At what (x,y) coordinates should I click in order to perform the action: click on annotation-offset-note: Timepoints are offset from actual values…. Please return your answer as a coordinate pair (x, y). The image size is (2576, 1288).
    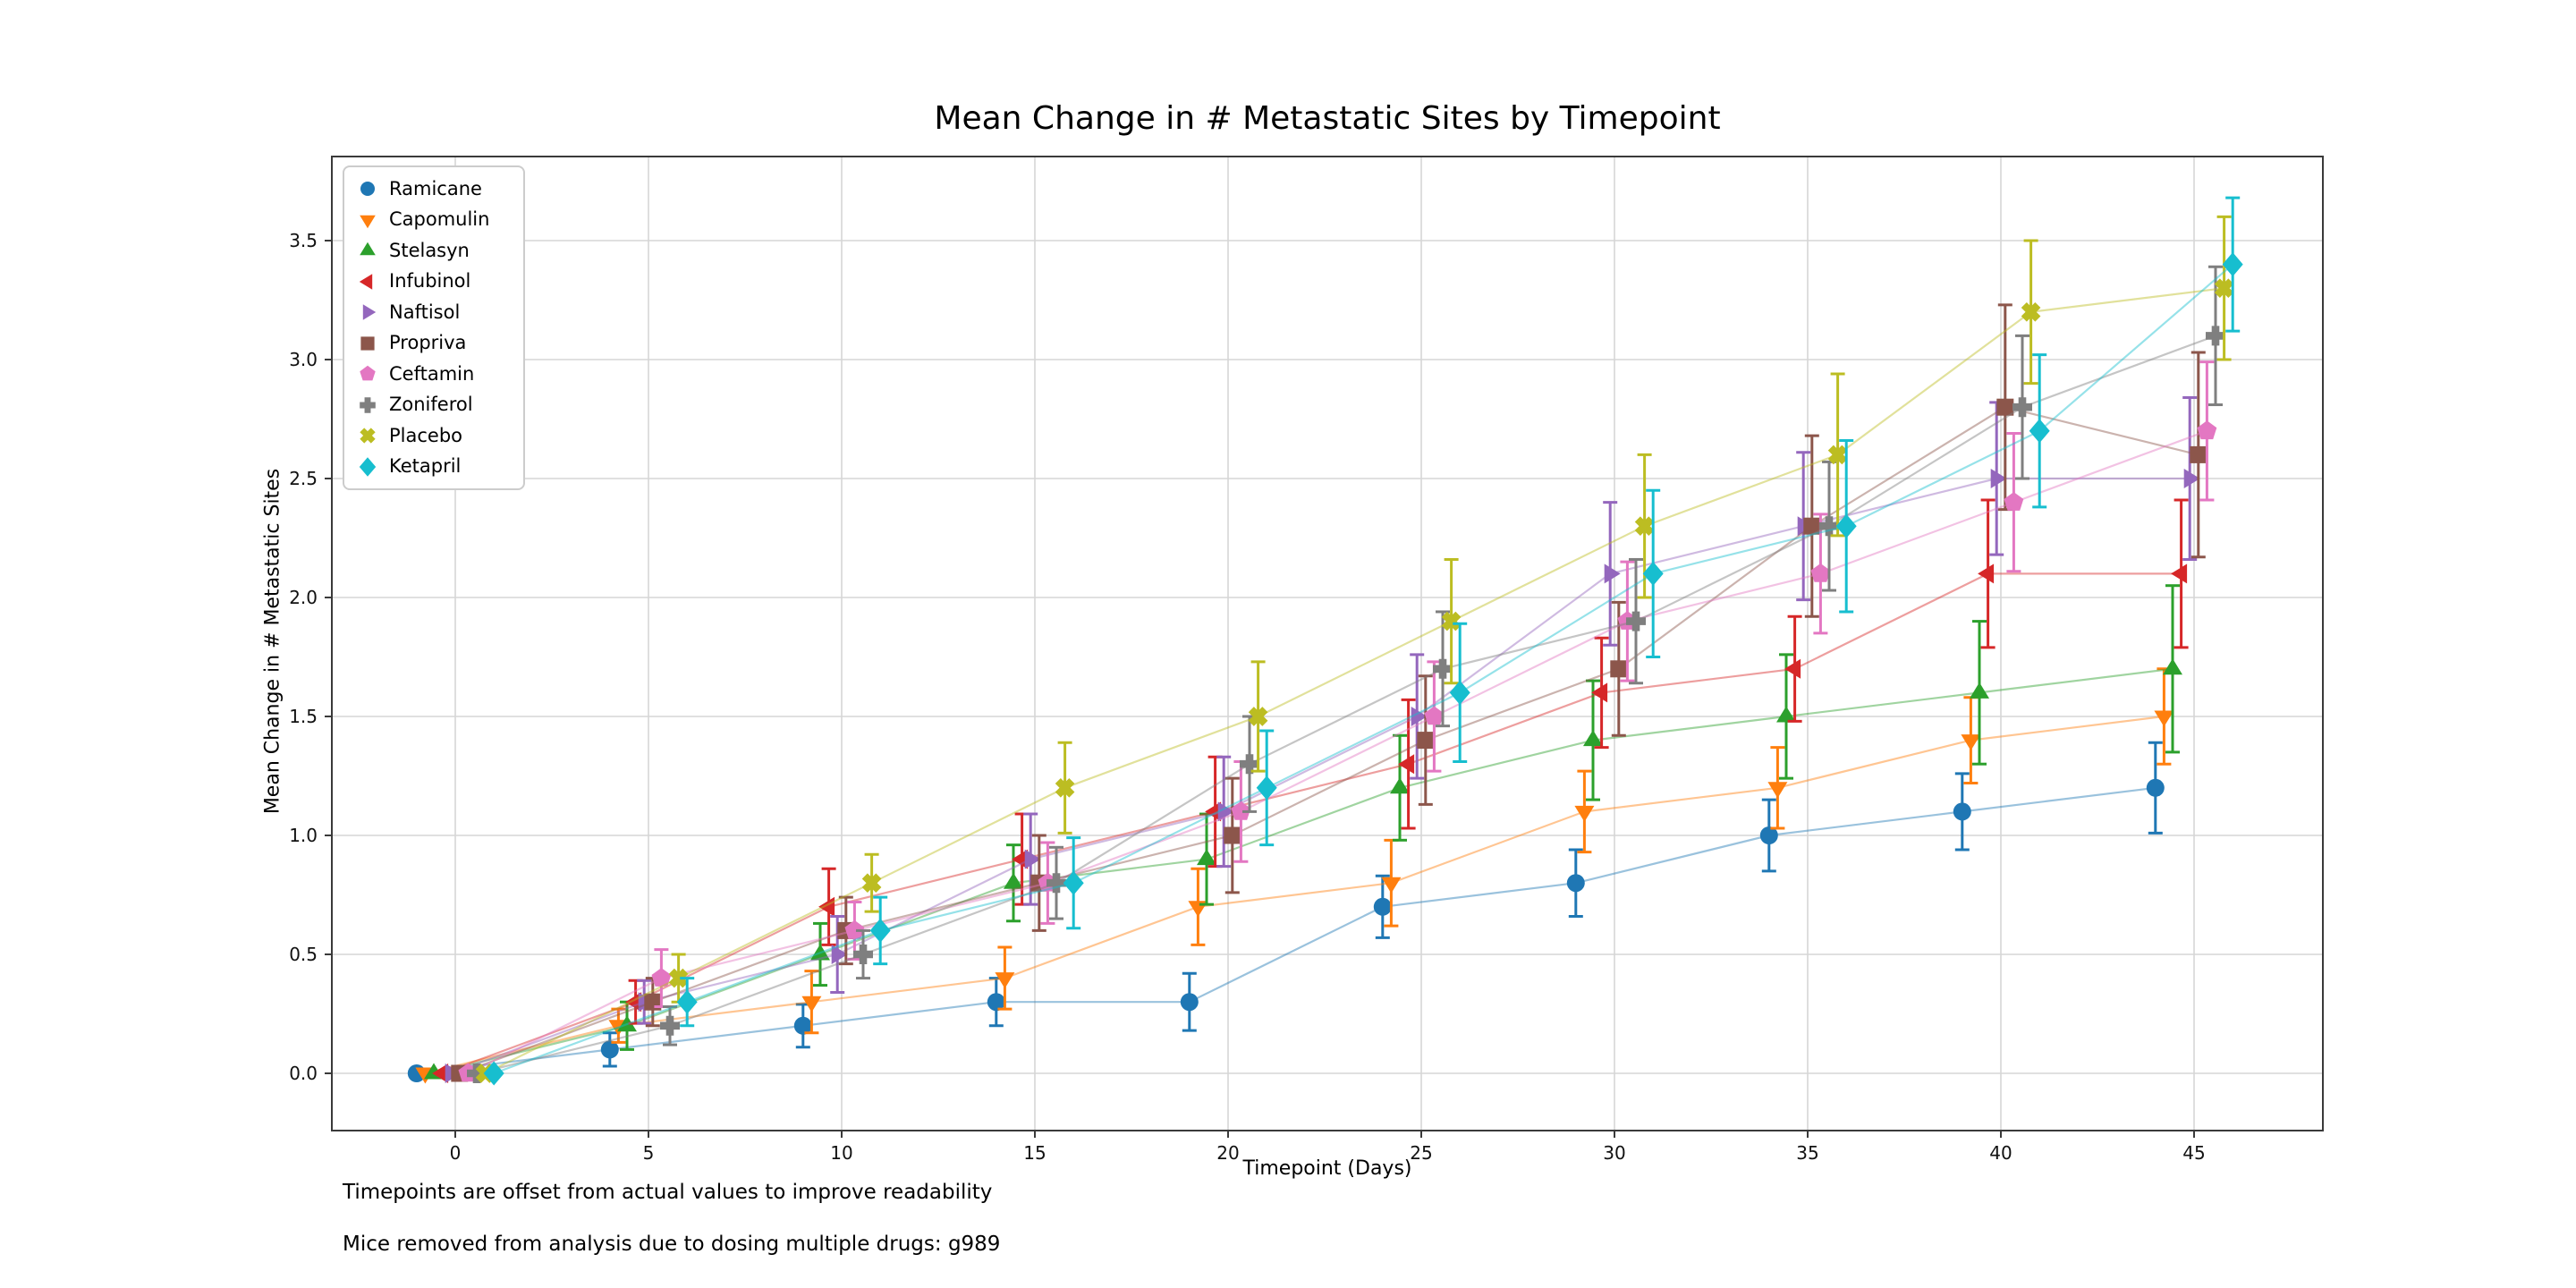
    Looking at the image, I should click on (668, 1192).